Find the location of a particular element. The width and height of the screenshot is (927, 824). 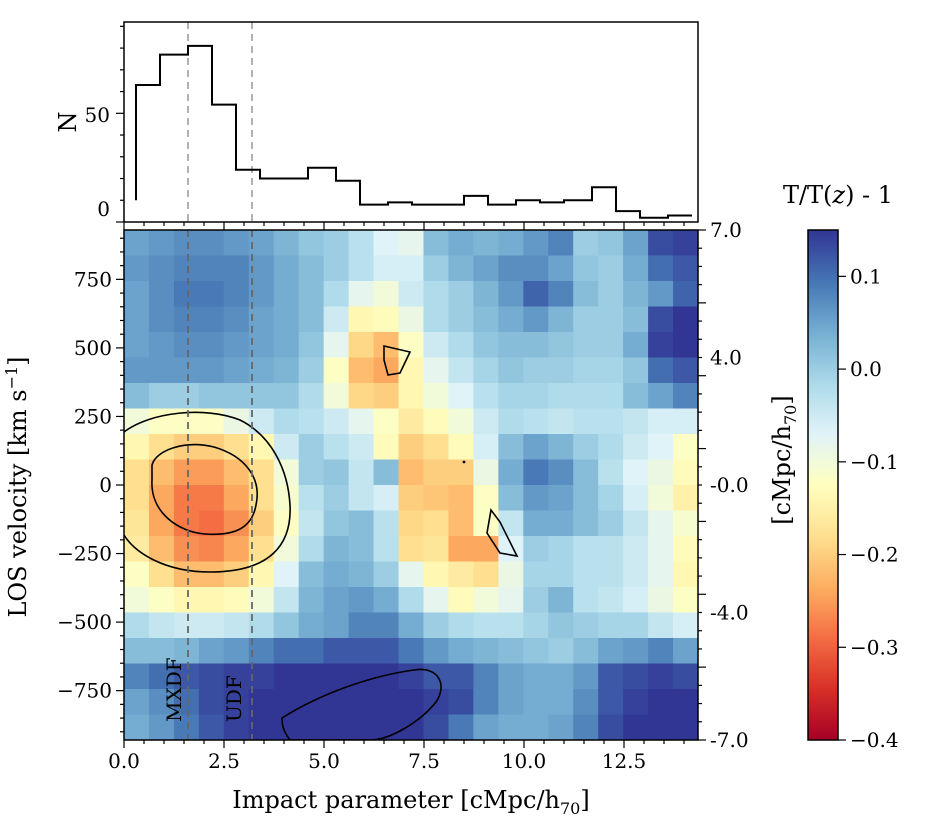

heatmap-xtick-label: 5.0 is located at coordinates (324, 761).